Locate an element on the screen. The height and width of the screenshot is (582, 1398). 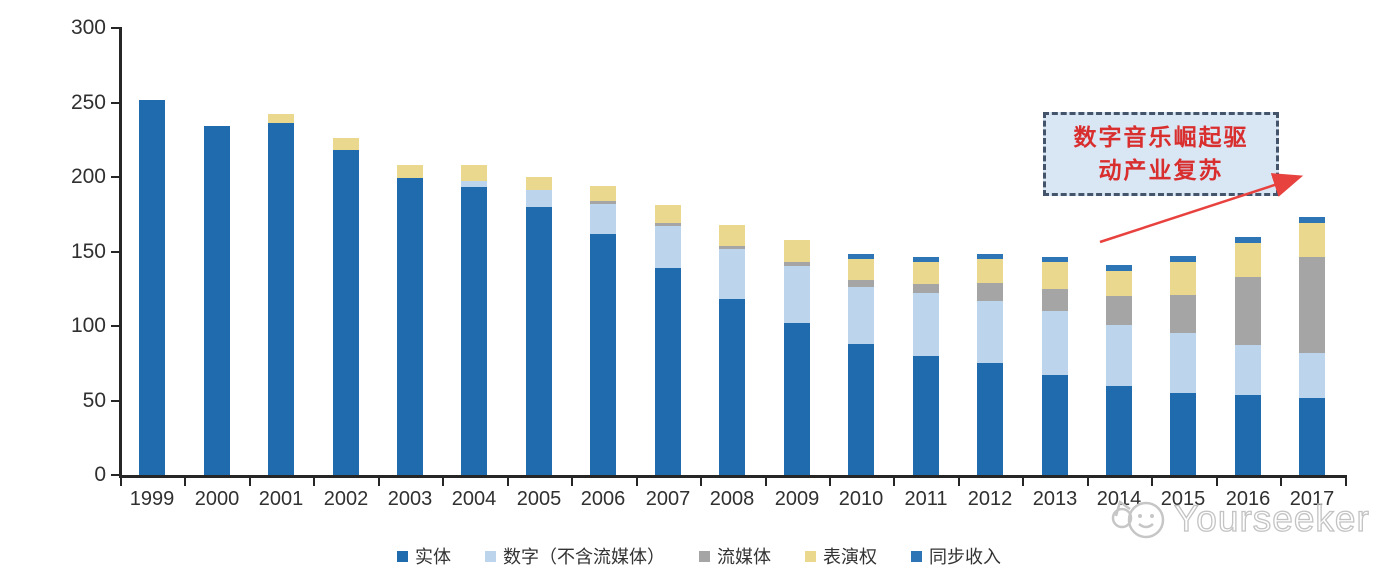
x-axis-label-2017: 2017 is located at coordinates (1312, 499).